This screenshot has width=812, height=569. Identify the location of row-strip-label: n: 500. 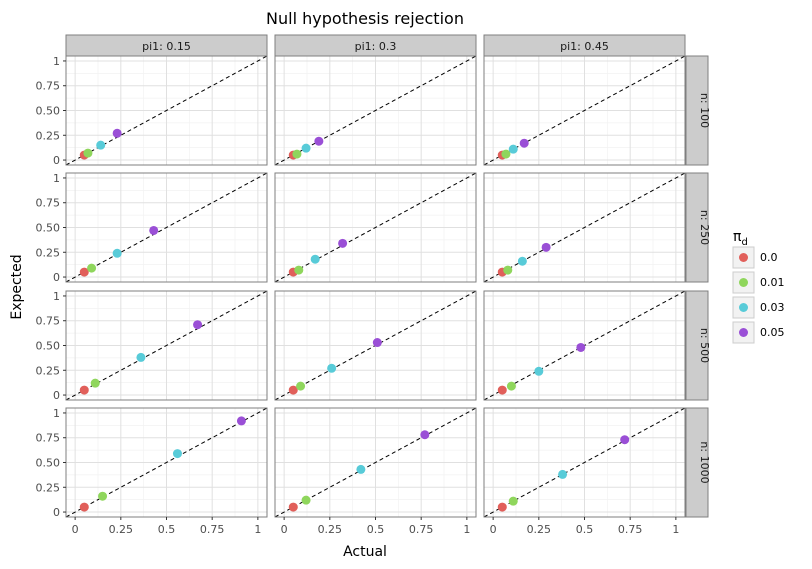
(704, 345).